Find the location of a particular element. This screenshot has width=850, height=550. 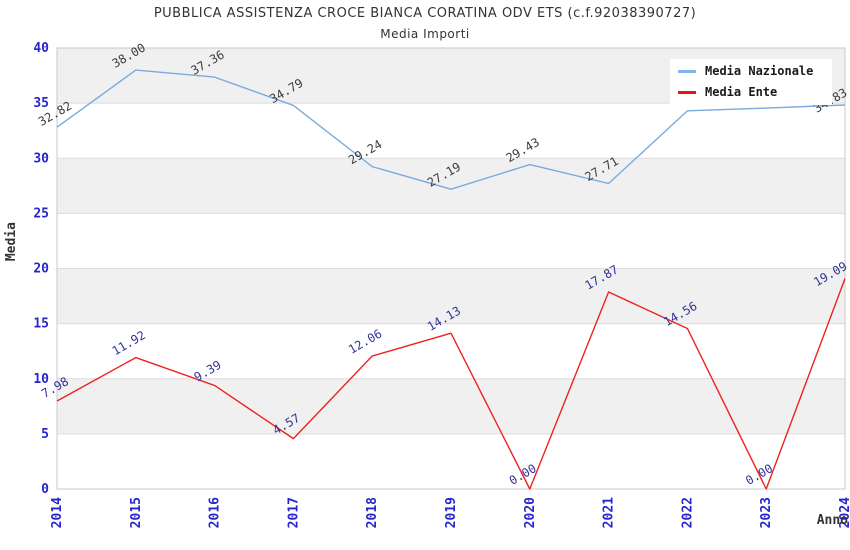

x-axis-tick-label: 2019 is located at coordinates (451, 512).